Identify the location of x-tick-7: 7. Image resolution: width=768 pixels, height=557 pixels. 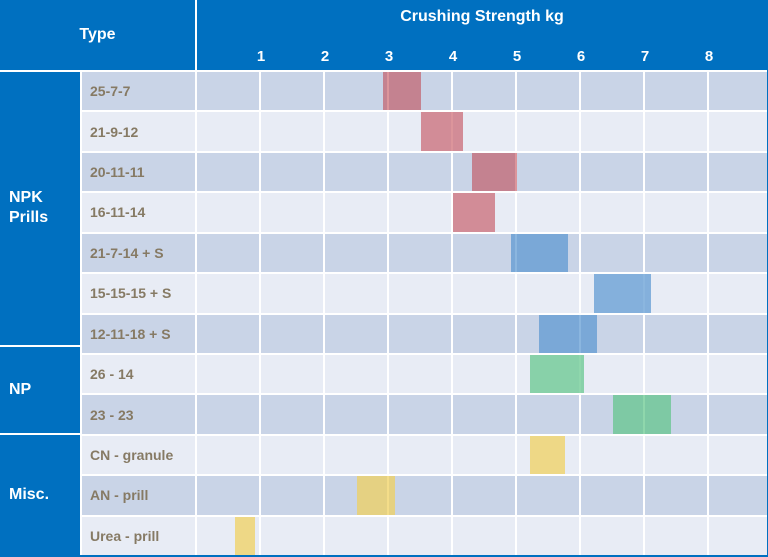
(645, 56).